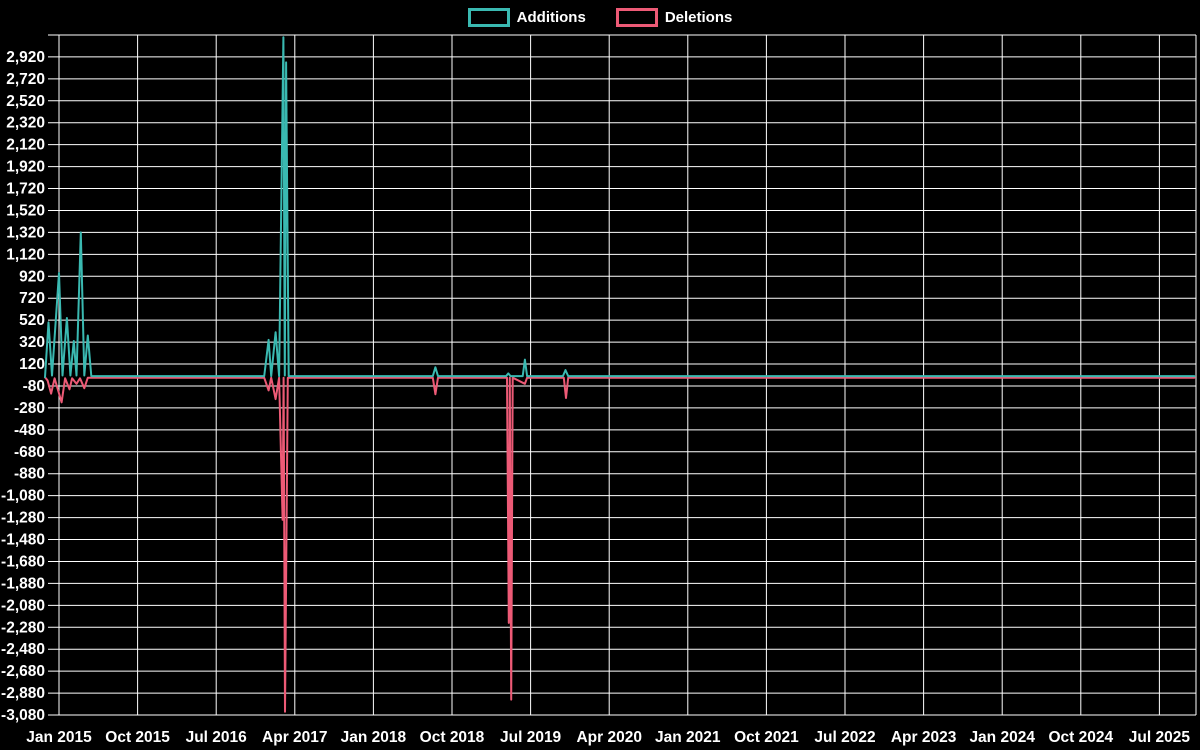 The height and width of the screenshot is (750, 1200). I want to click on y-tick-label: -2,680, so click(23, 671).